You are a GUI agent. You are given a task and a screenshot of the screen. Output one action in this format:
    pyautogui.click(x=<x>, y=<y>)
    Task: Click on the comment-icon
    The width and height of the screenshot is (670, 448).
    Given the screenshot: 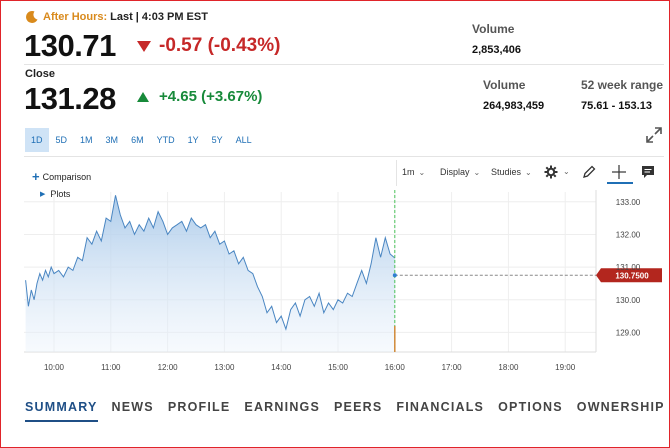 What is the action you would take?
    pyautogui.click(x=648, y=172)
    